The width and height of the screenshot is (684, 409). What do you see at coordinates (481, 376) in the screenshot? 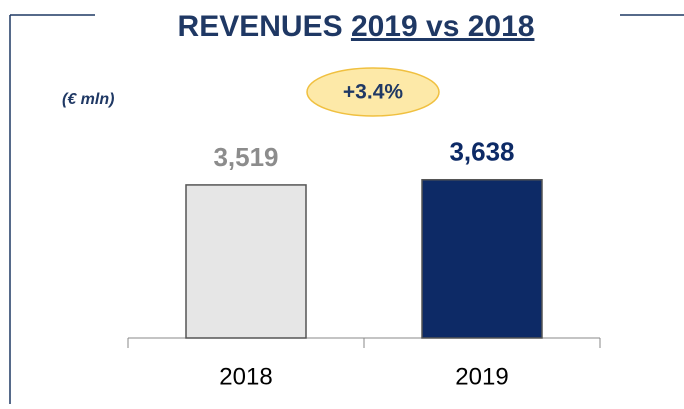
I see `x-tick-label: 2019` at bounding box center [481, 376].